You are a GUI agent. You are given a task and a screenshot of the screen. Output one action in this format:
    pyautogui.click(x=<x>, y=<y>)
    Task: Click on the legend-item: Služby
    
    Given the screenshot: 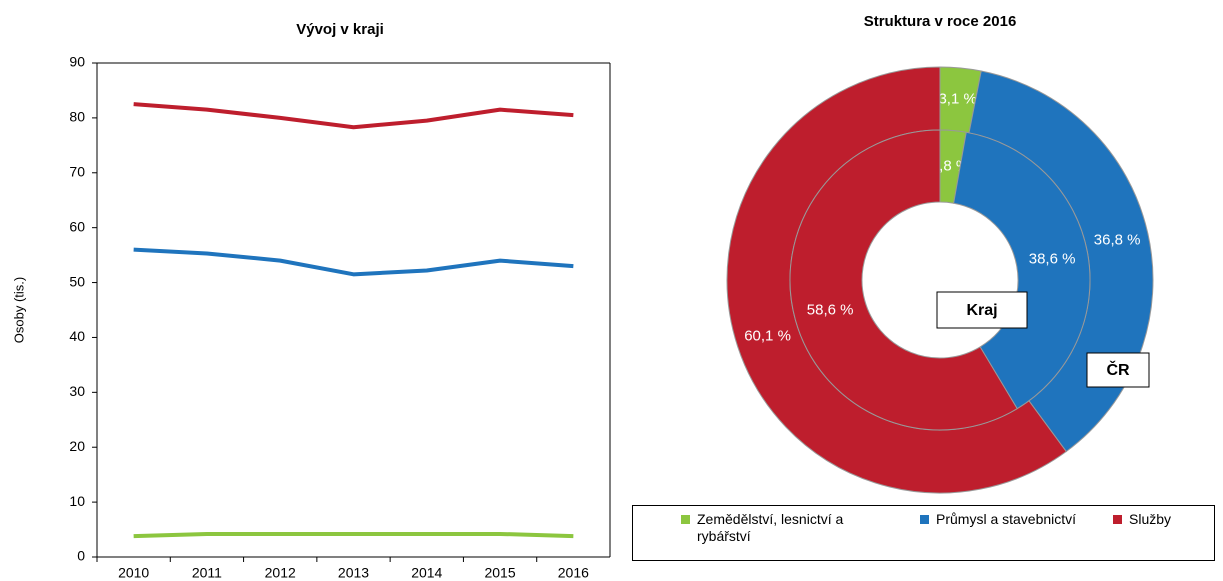 What is the action you would take?
    pyautogui.click(x=1166, y=519)
    